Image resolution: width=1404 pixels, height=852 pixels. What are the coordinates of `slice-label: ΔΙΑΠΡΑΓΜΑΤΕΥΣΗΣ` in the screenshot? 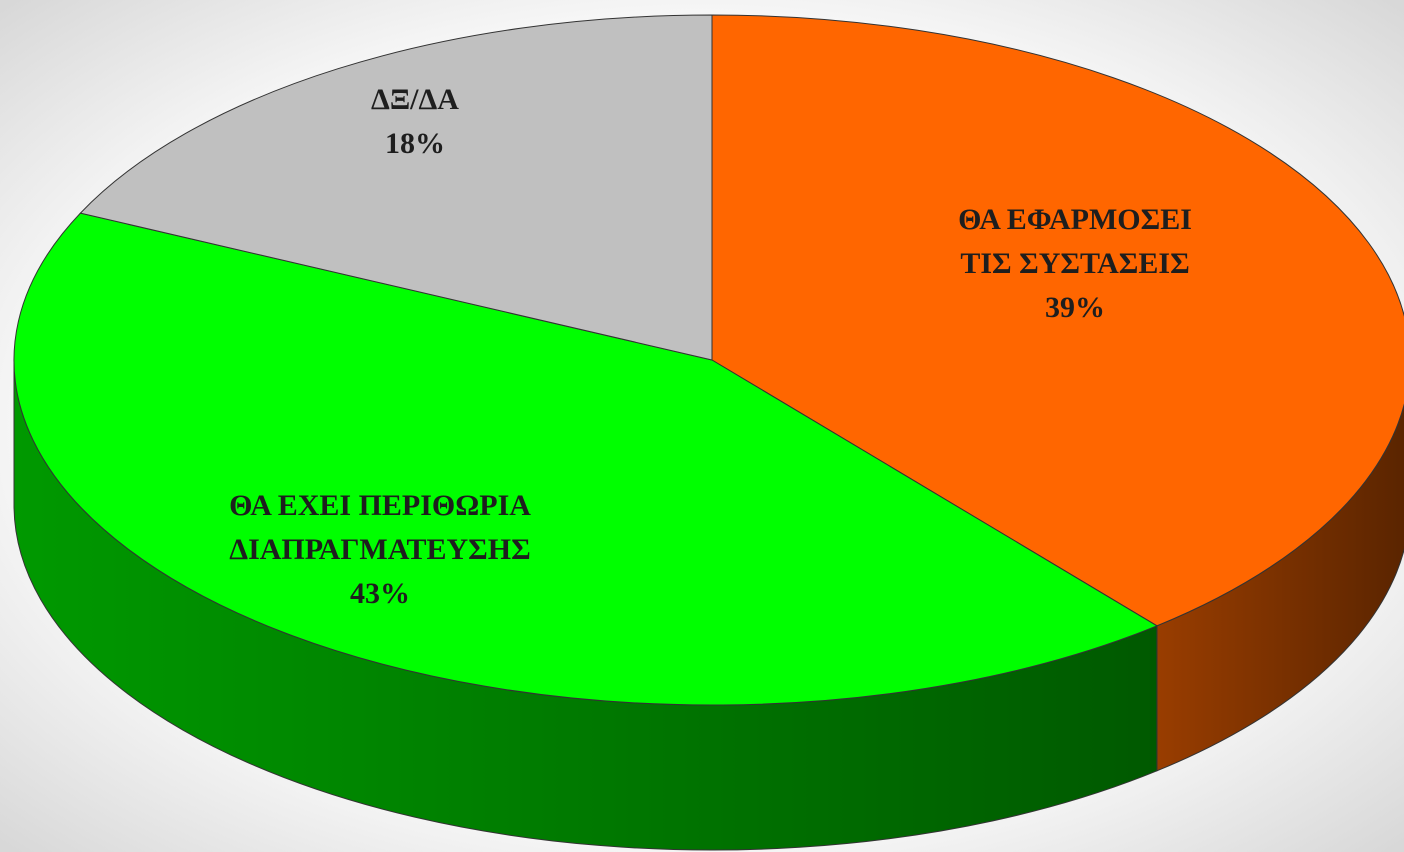 It's located at (379, 549).